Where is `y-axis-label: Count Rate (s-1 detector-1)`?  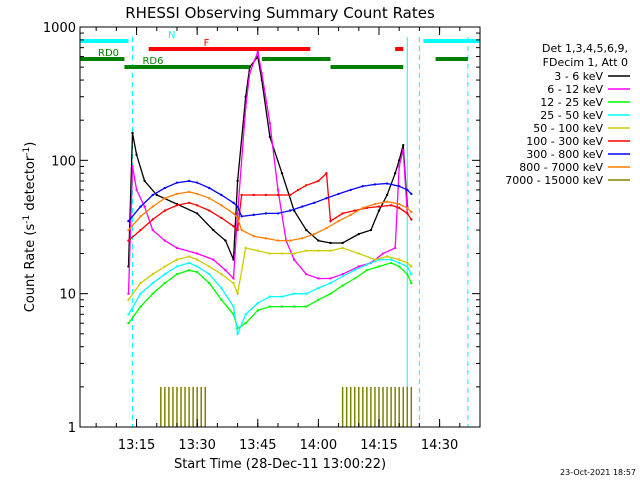
y-axis-label: Count Rate (s-1 detector-1) is located at coordinates (30, 227).